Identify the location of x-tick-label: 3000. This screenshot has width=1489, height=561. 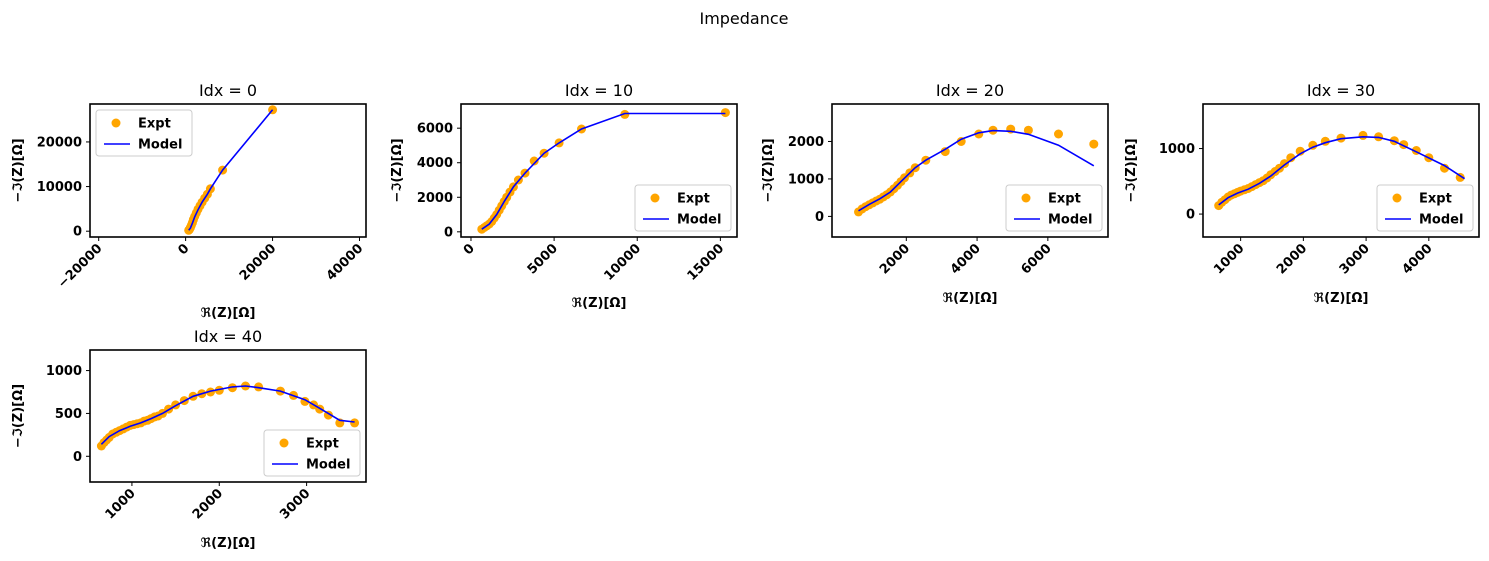
(295, 504).